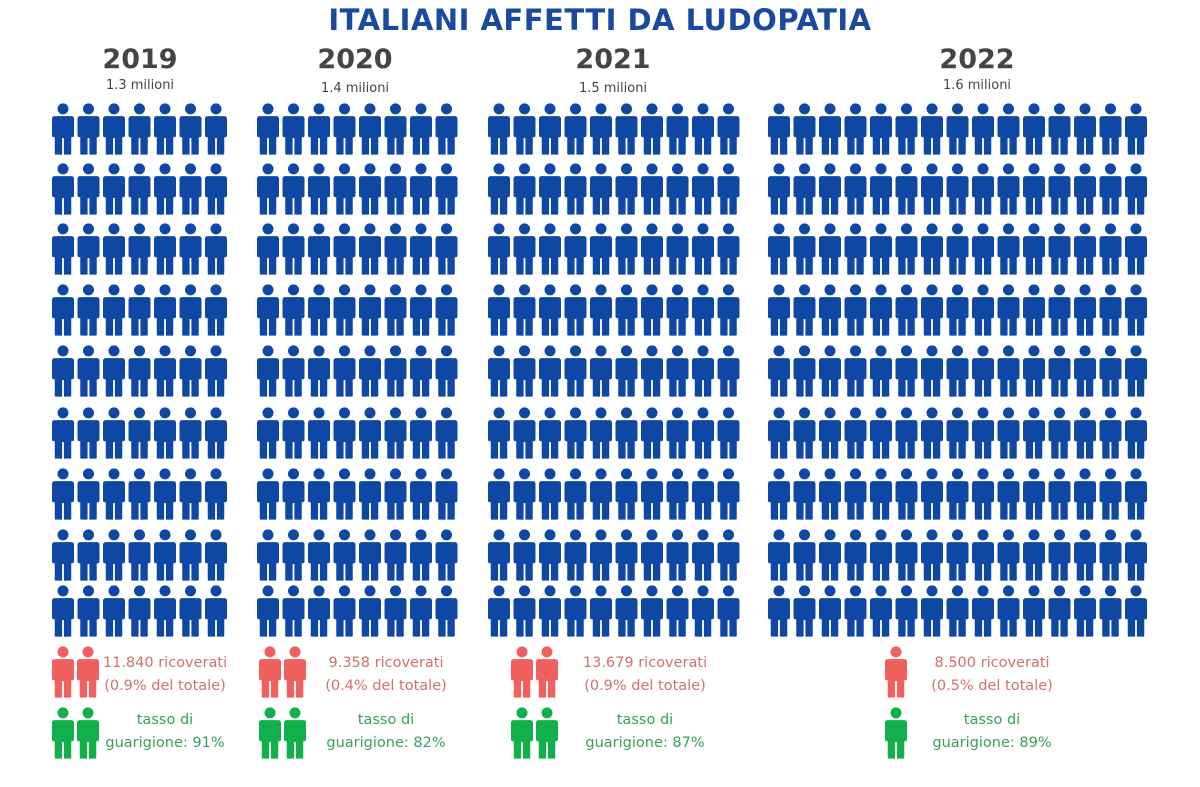 This screenshot has width=1200, height=787. What do you see at coordinates (613, 59) in the screenshot?
I see `year-label: 2021` at bounding box center [613, 59].